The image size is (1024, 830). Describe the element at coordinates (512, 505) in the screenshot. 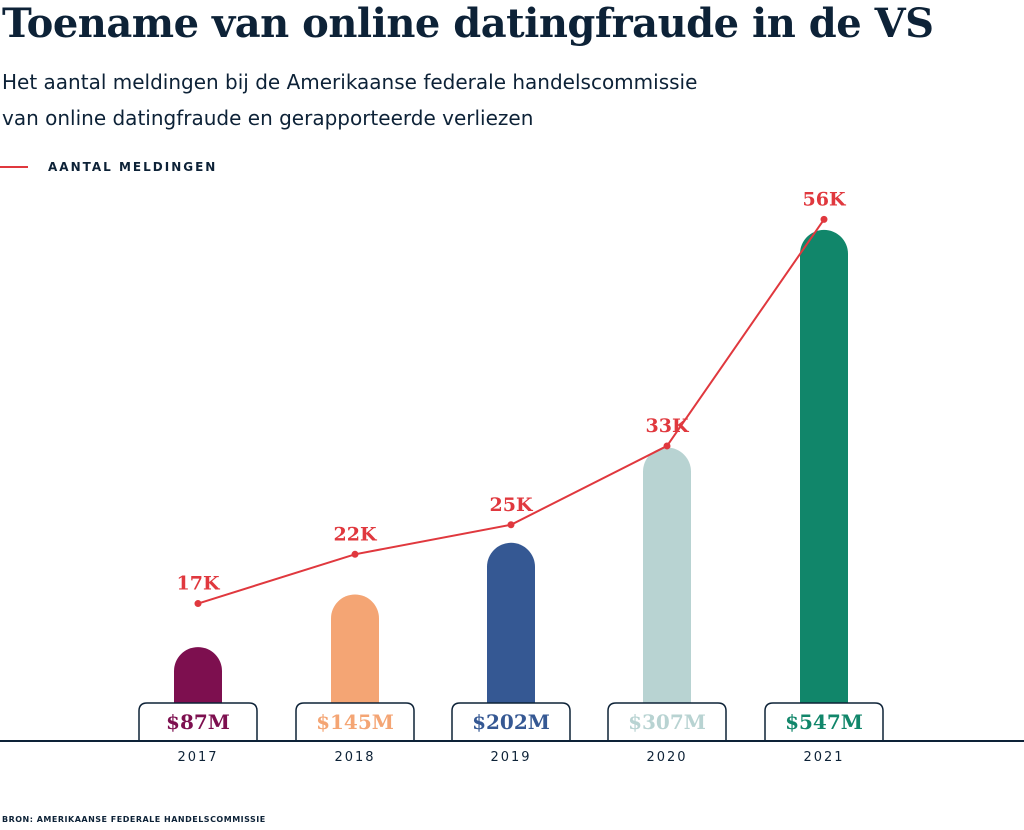

I see `line-point-label: 25K` at that location.